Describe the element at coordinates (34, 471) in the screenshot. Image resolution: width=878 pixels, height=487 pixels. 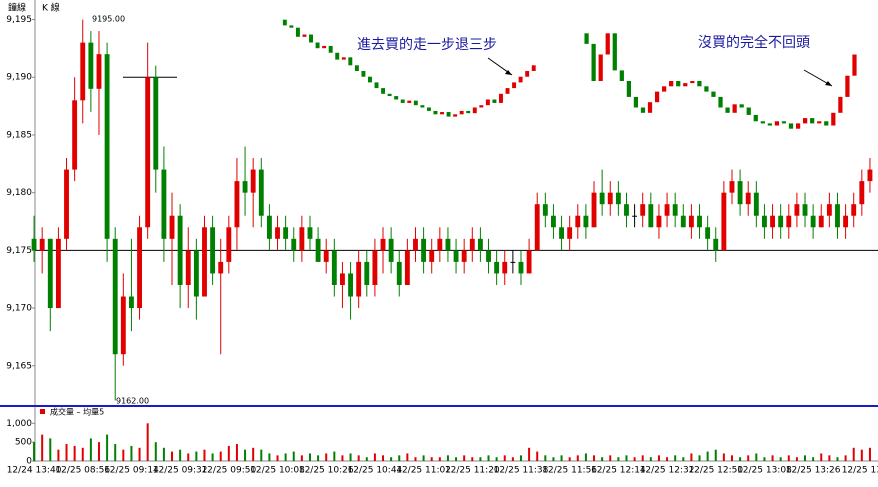
I see `x-tick-label: 12/24 13:40` at that location.